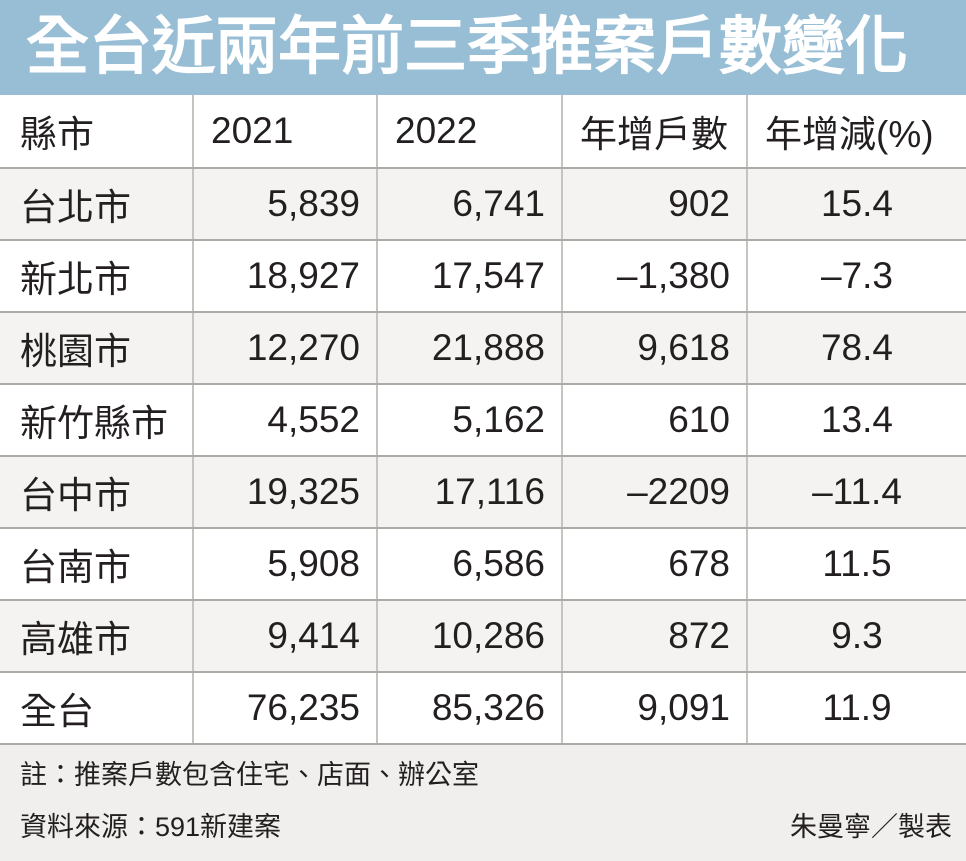  I want to click on cell-value: 5,162, so click(470, 420).